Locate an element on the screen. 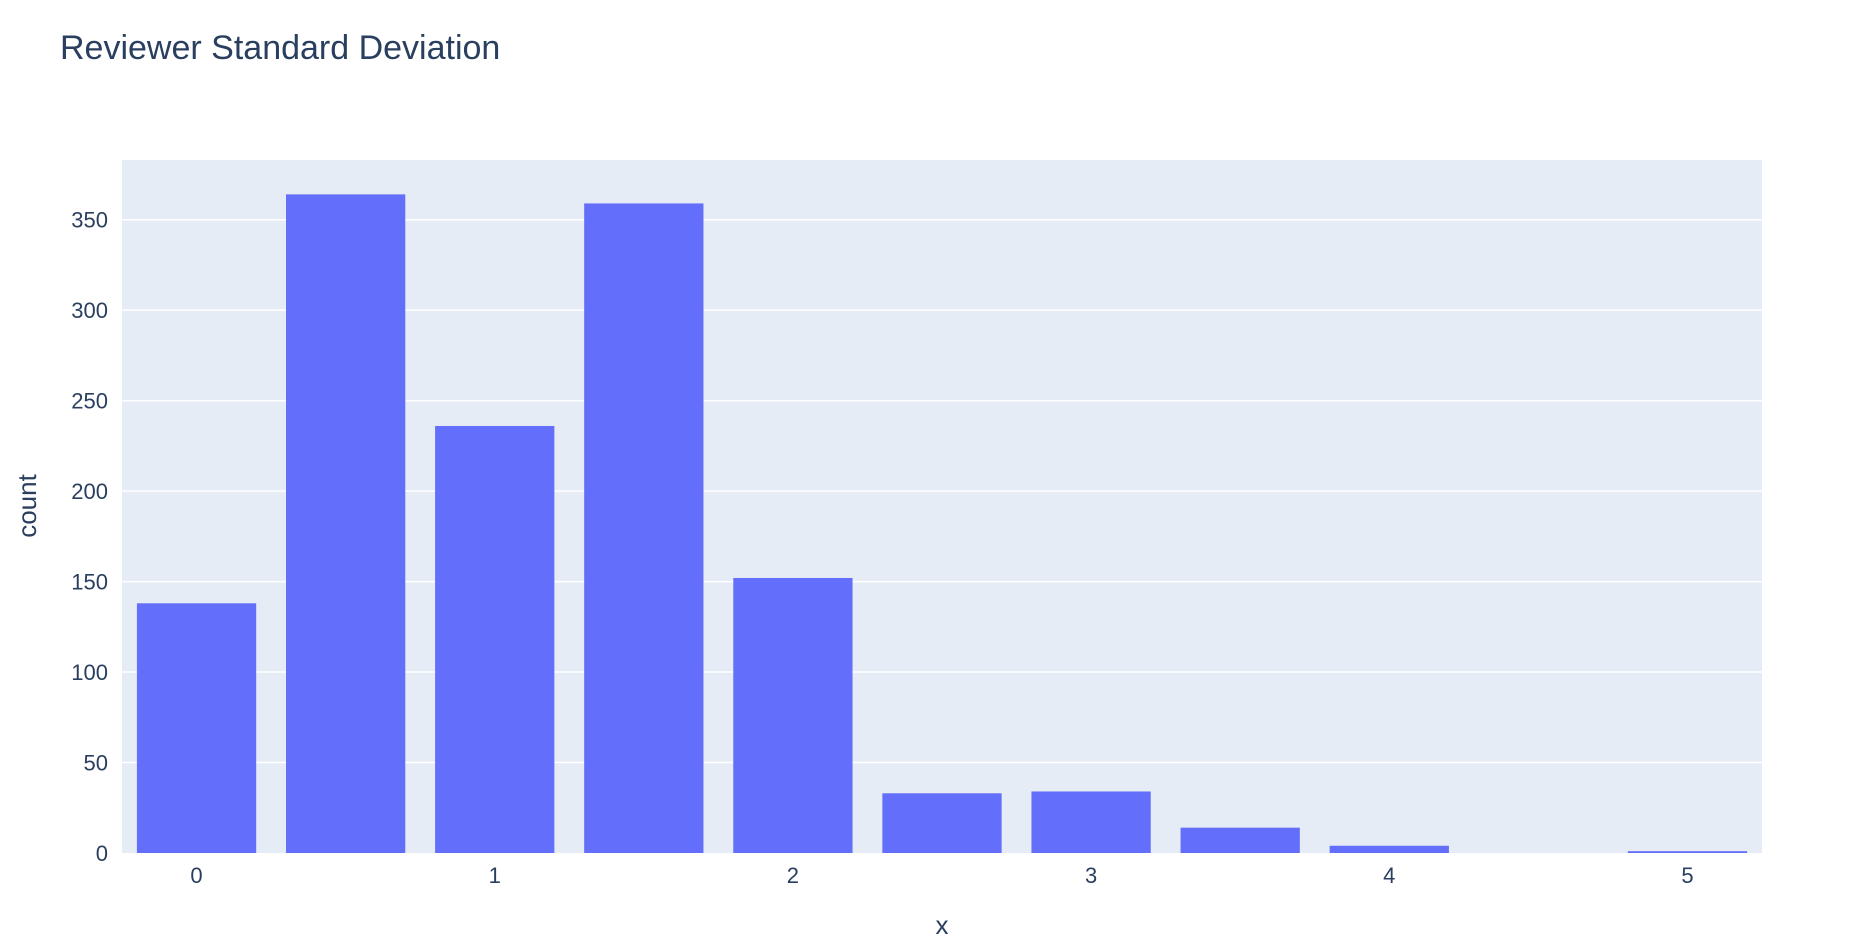 Image resolution: width=1876 pixels, height=952 pixels. y-tick-label: 100 is located at coordinates (89, 672).